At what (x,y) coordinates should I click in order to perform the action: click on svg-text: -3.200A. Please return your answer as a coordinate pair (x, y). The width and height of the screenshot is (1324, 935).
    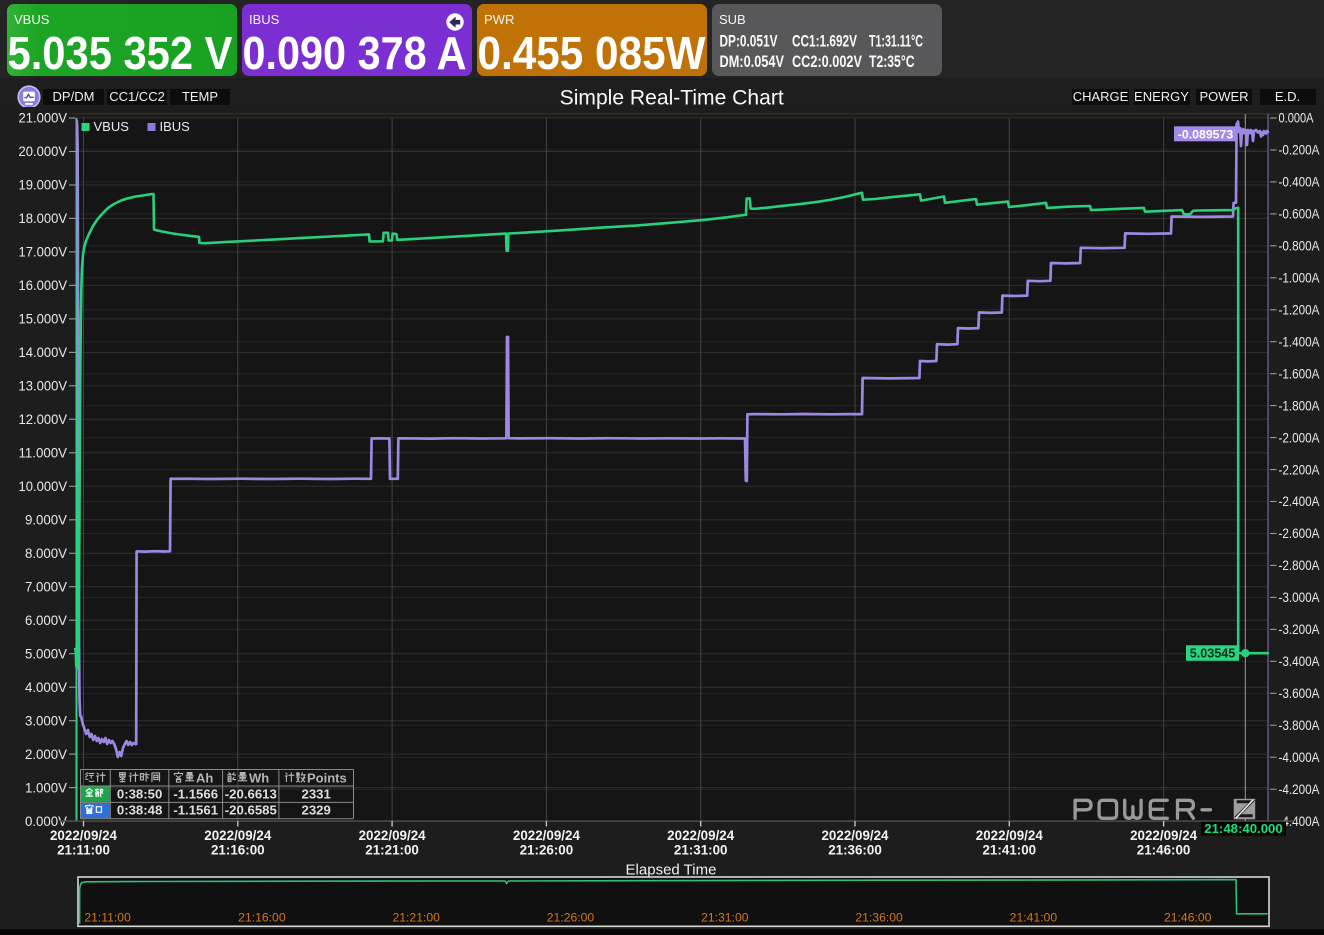
    Looking at the image, I should click on (1300, 629).